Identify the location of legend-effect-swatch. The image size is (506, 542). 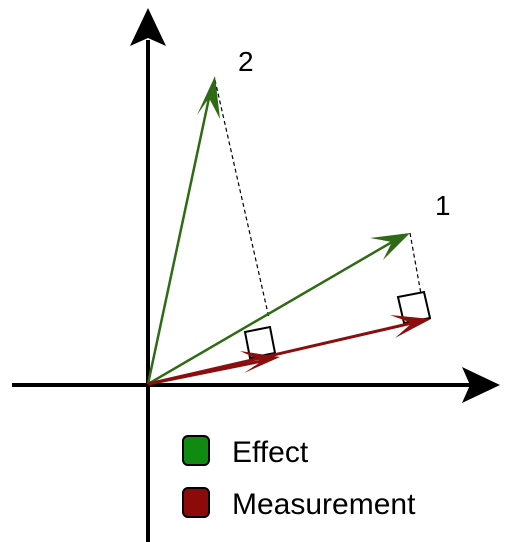
(196, 450).